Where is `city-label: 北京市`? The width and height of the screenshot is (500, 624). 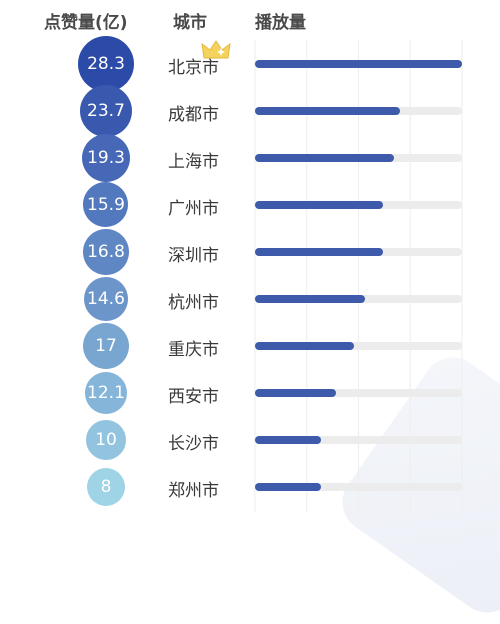
city-label: 北京市 is located at coordinates (193, 68).